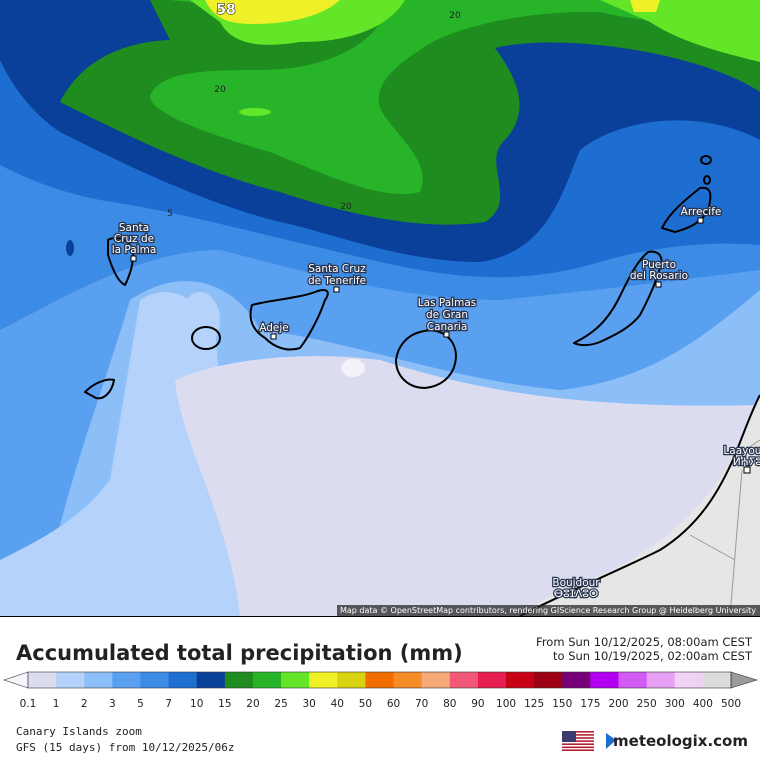 This screenshot has width=760, height=760. I want to click on legend-label: 175, so click(590, 704).